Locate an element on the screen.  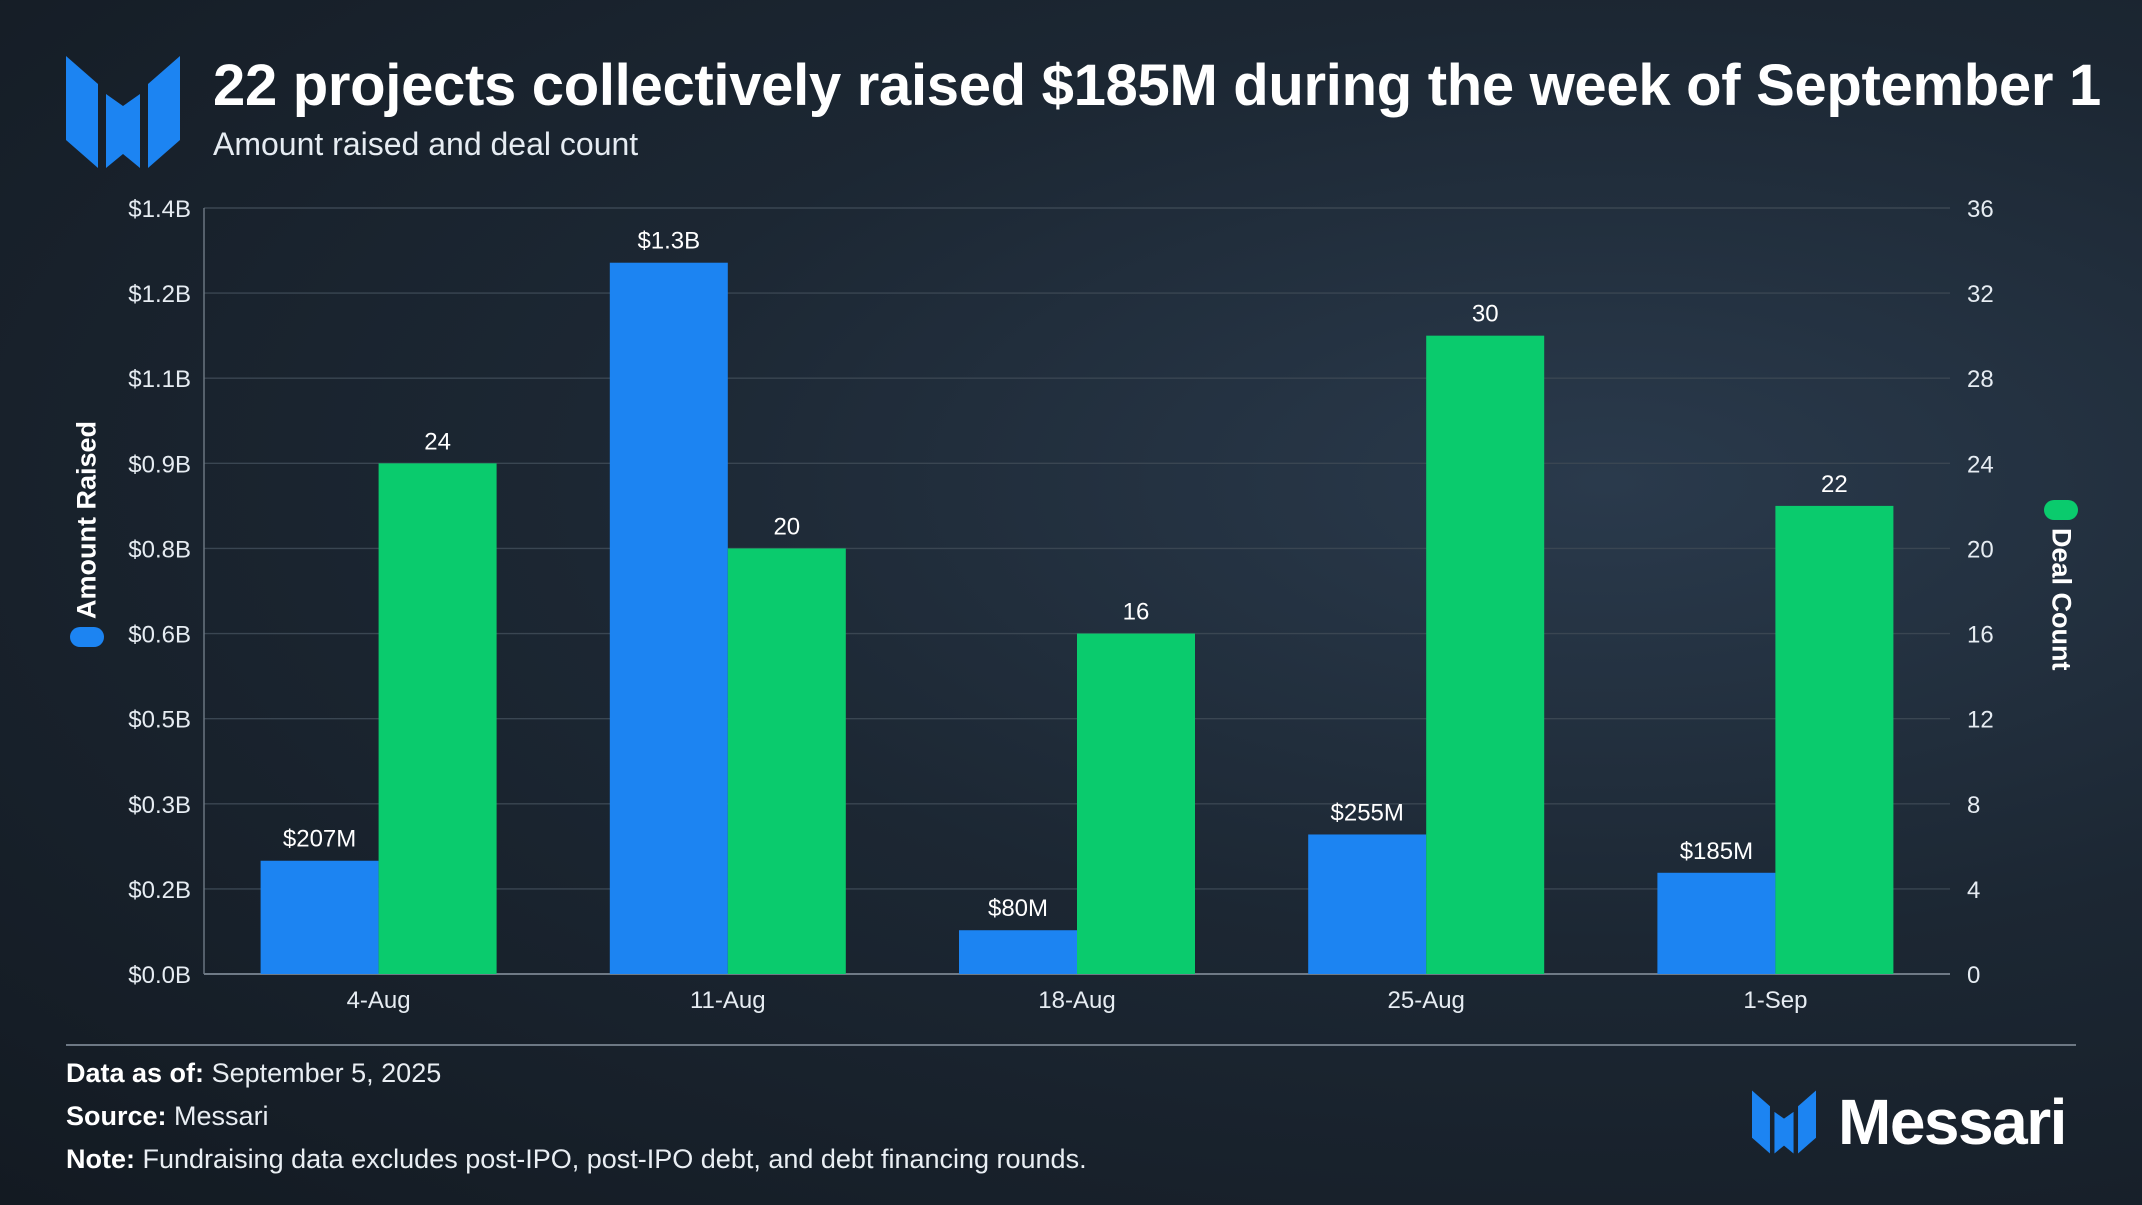
x-axis-tick: 4-Aug is located at coordinates (379, 1000).